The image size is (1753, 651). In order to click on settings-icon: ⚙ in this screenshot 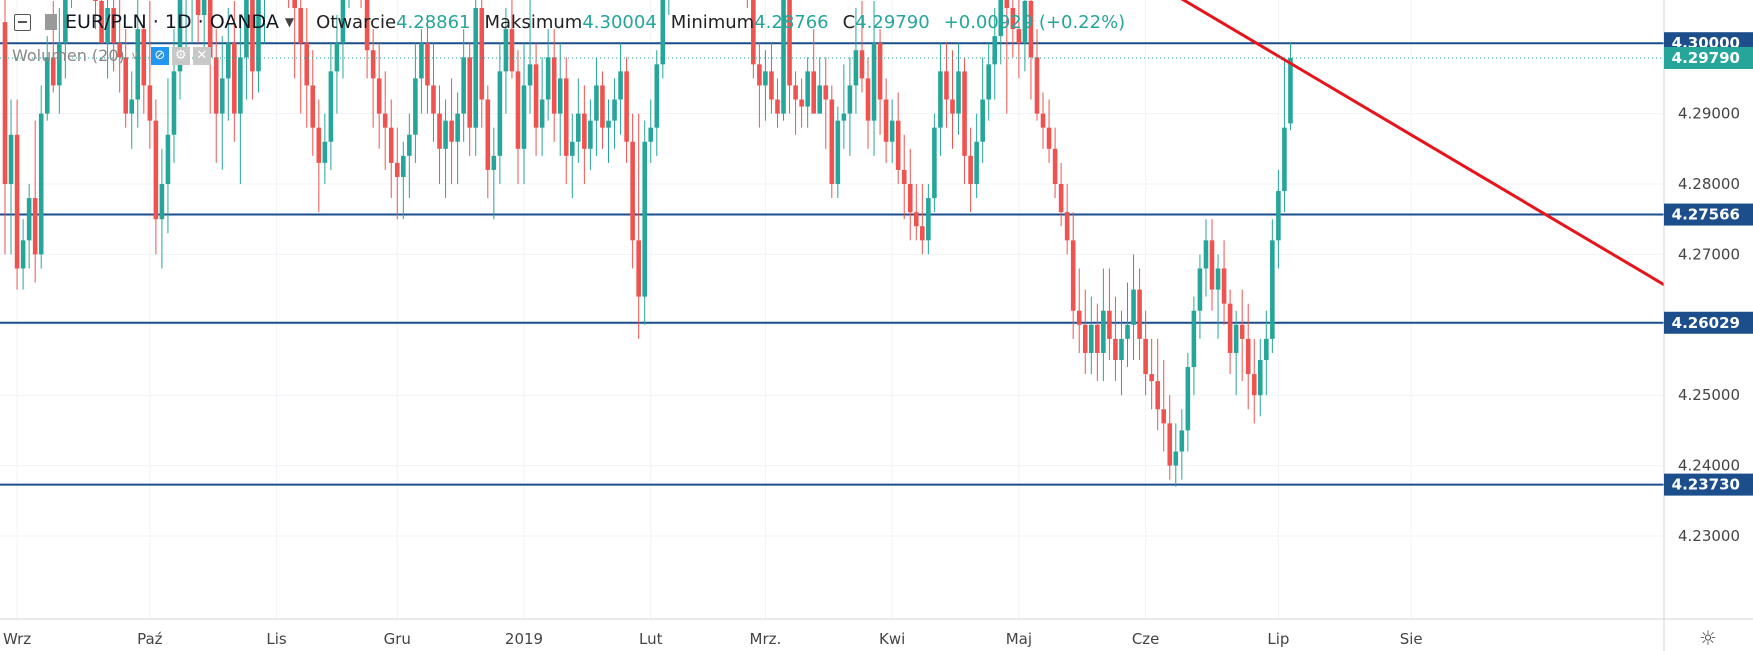, I will do `click(180, 55)`.